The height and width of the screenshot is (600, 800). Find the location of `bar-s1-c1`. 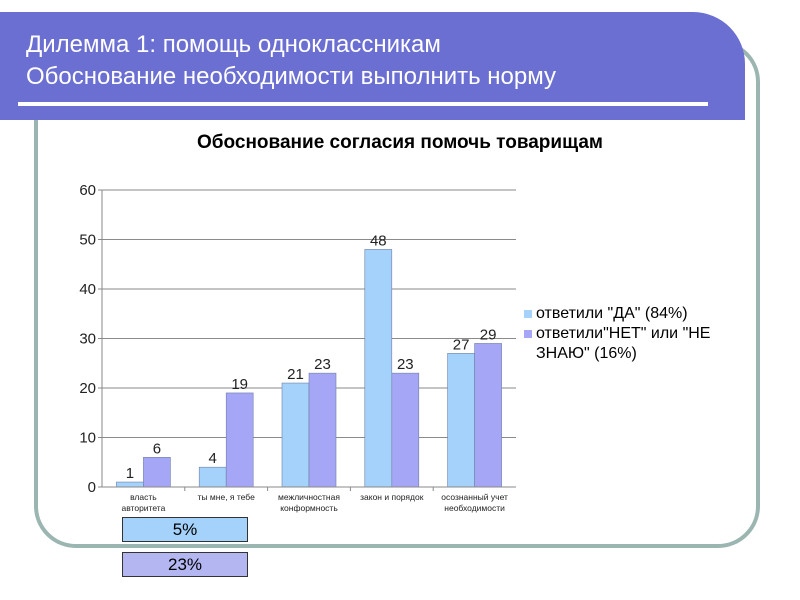

bar-s1-c1 is located at coordinates (239, 440).